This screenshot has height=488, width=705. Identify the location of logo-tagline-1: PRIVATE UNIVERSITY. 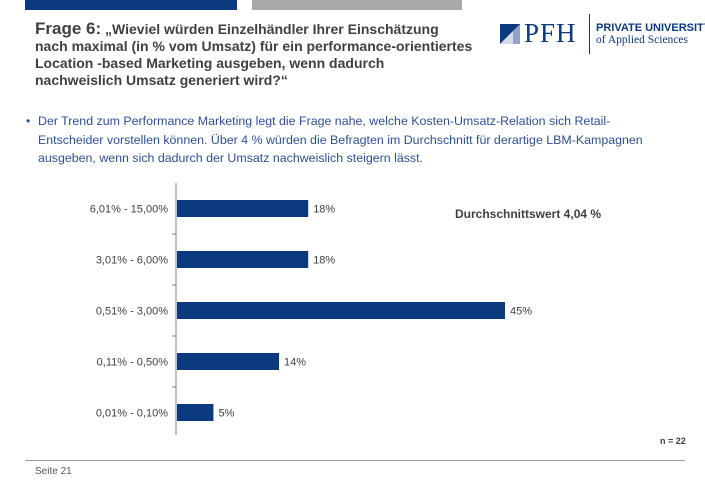
(650, 28).